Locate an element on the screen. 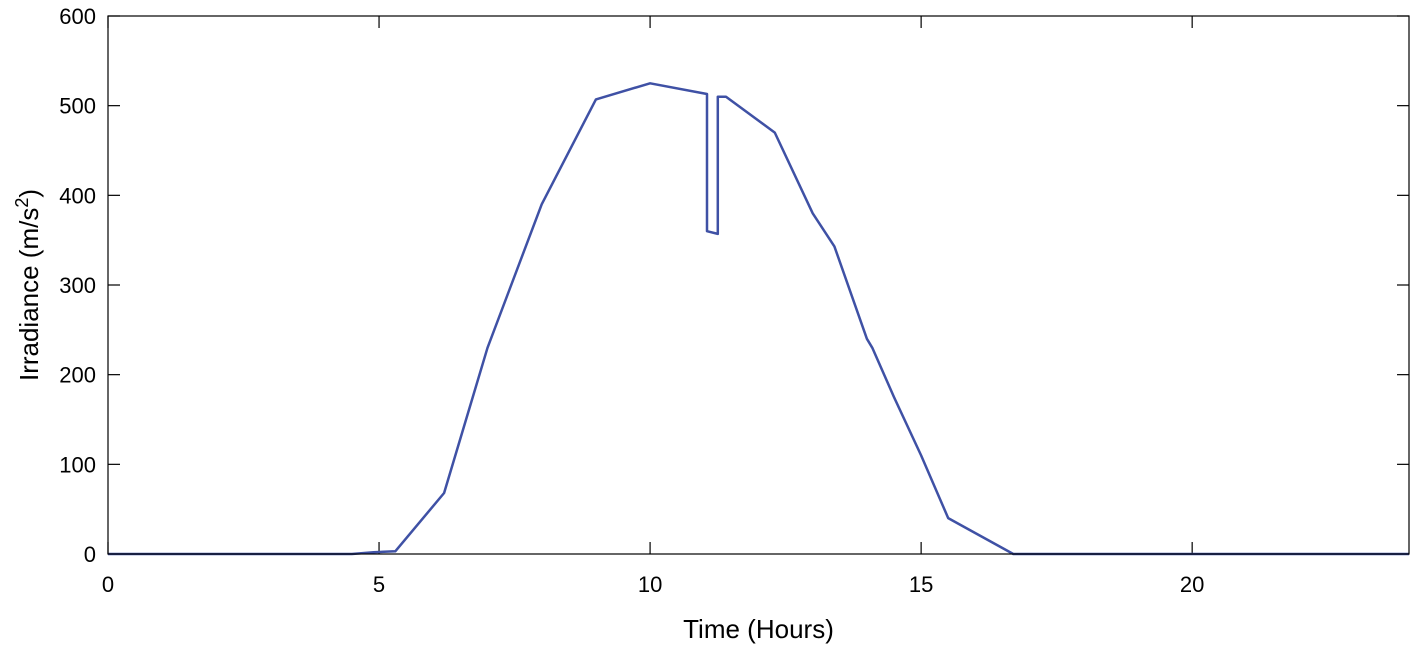 The height and width of the screenshot is (649, 1415). y-axis-label-main: Irradiance (m/s is located at coordinates (29, 294).